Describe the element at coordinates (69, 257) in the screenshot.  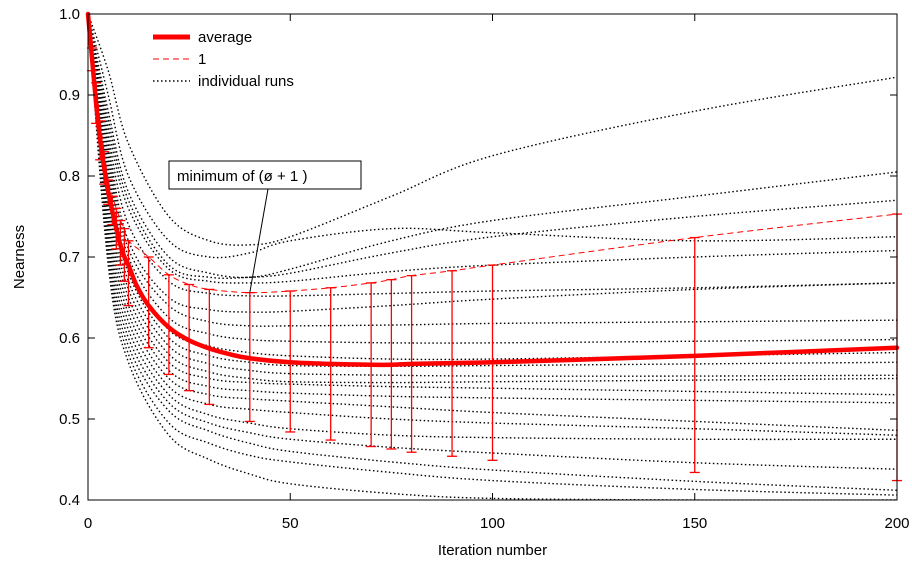
I see `y-tick-label: 0.7` at that location.